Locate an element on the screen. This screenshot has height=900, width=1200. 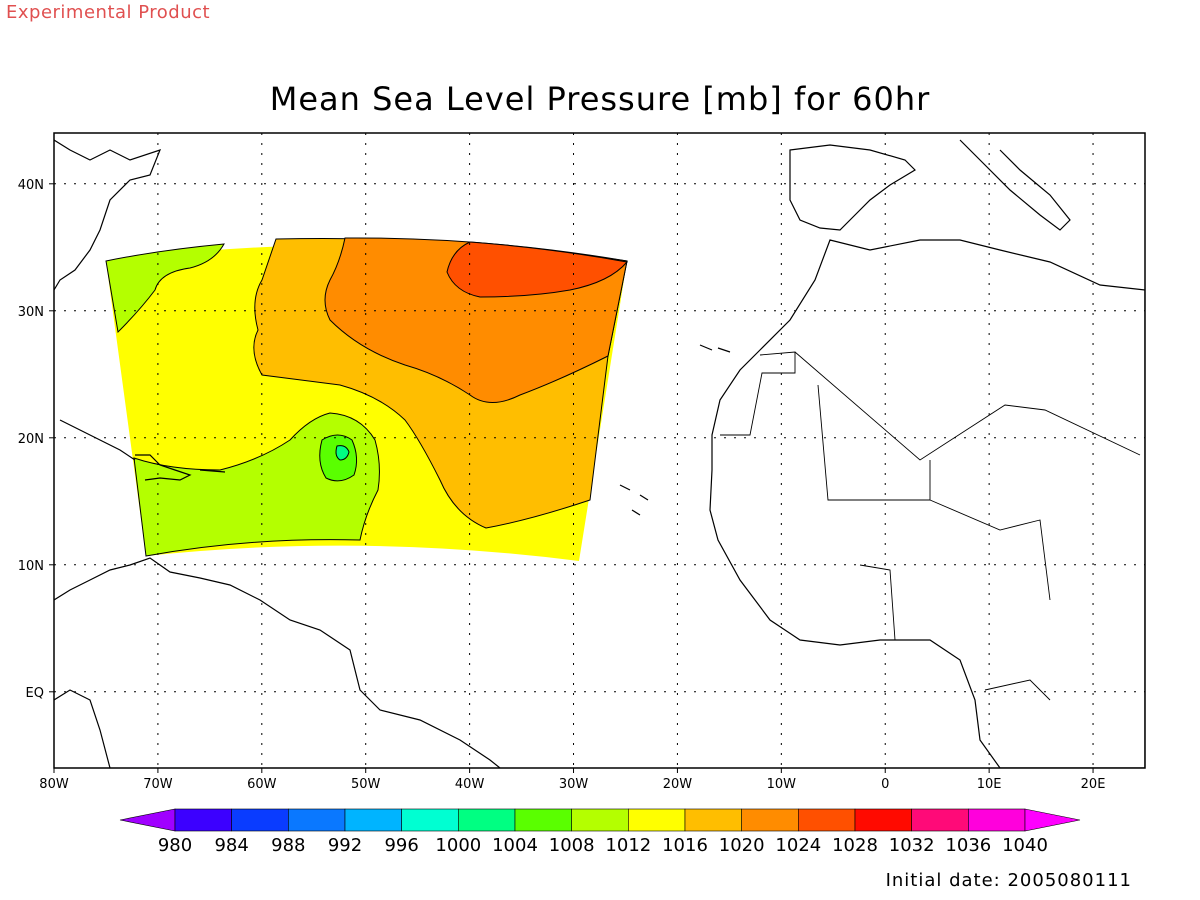
coast-puerto-rico is located at coordinates (212, 471).